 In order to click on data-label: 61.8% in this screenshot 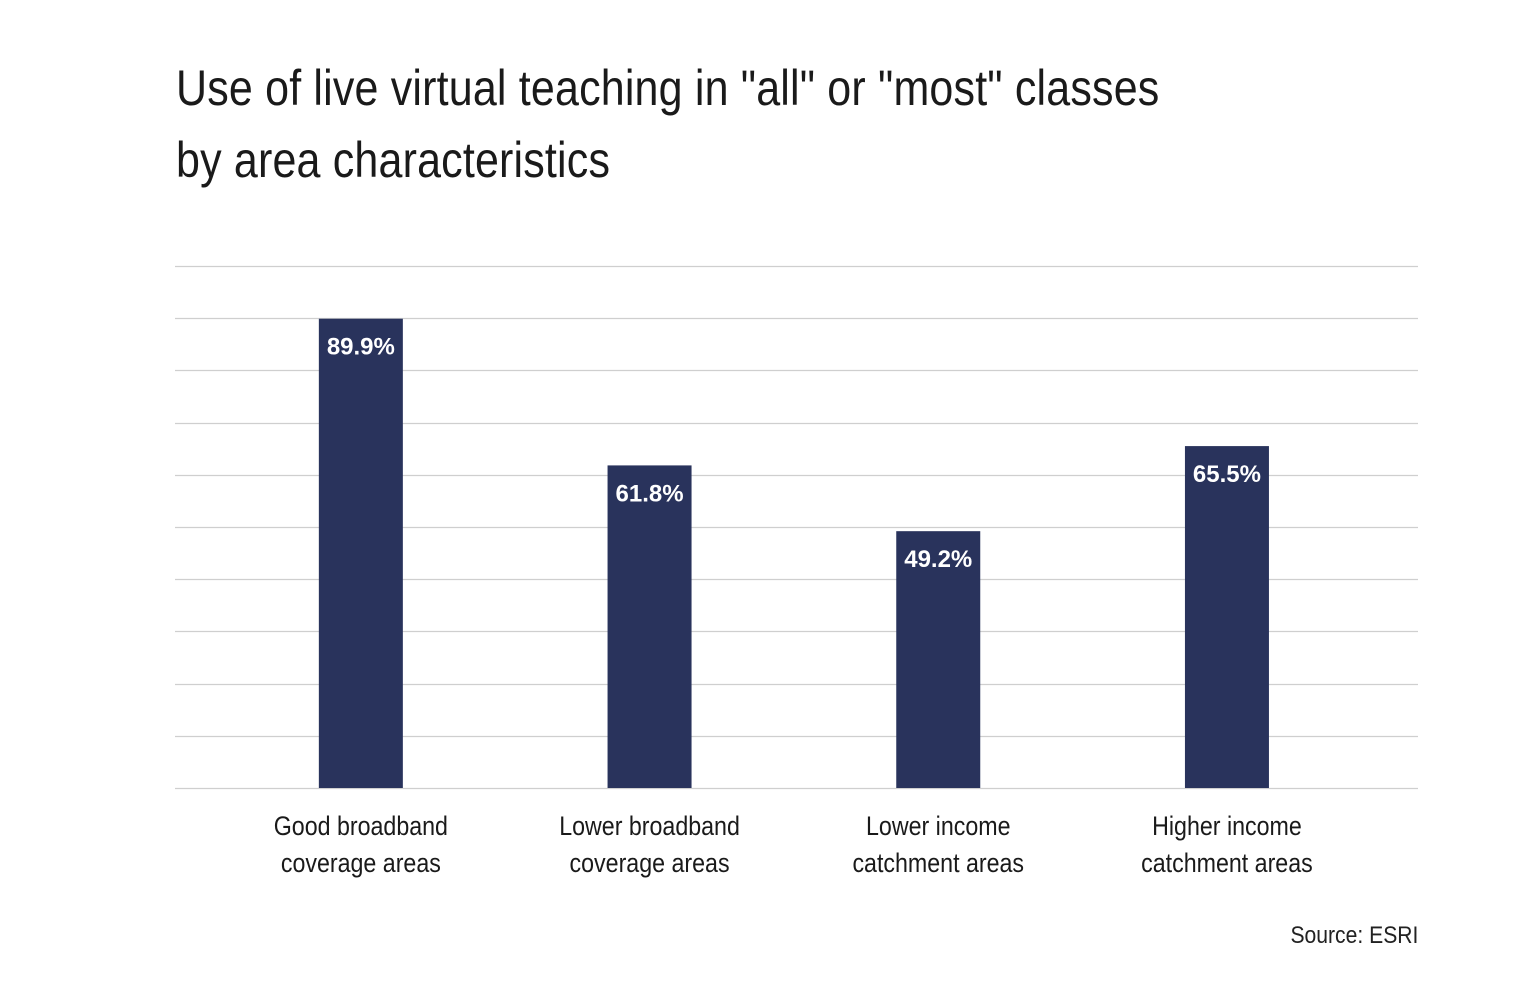, I will do `click(650, 493)`.